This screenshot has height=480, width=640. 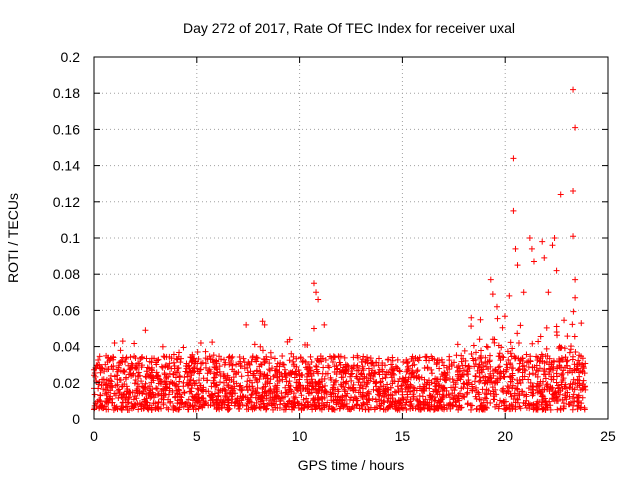 What do you see at coordinates (71, 57) in the screenshot?
I see `y-tick-label: 0.2` at bounding box center [71, 57].